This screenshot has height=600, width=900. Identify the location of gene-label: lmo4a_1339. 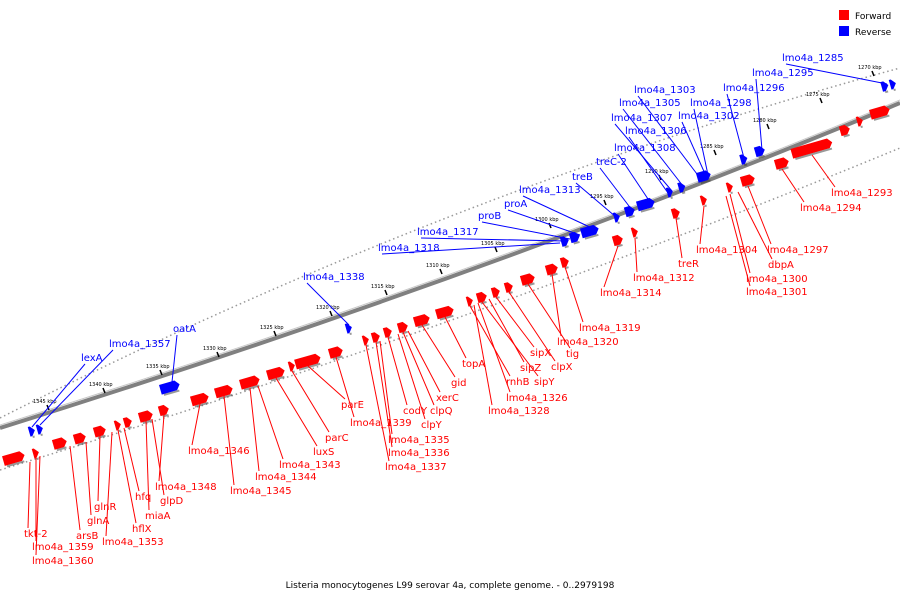
(381, 423).